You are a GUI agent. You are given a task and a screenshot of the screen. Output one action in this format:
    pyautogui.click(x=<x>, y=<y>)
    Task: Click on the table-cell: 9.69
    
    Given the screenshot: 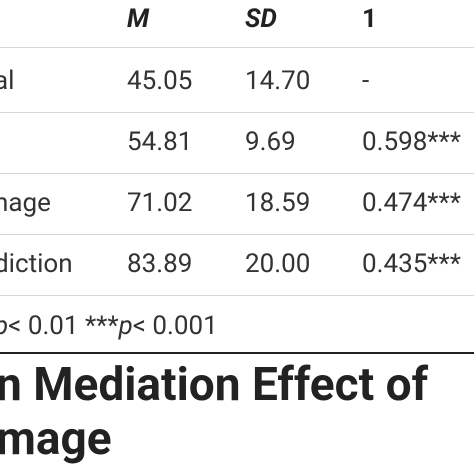 What is the action you would take?
    pyautogui.click(x=270, y=142)
    